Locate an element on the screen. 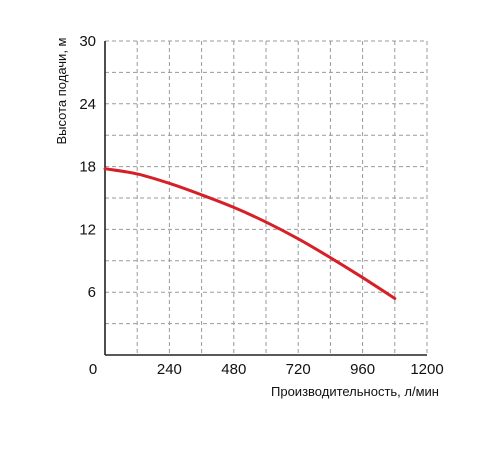  x-tick-label: 1200 is located at coordinates (426, 369).